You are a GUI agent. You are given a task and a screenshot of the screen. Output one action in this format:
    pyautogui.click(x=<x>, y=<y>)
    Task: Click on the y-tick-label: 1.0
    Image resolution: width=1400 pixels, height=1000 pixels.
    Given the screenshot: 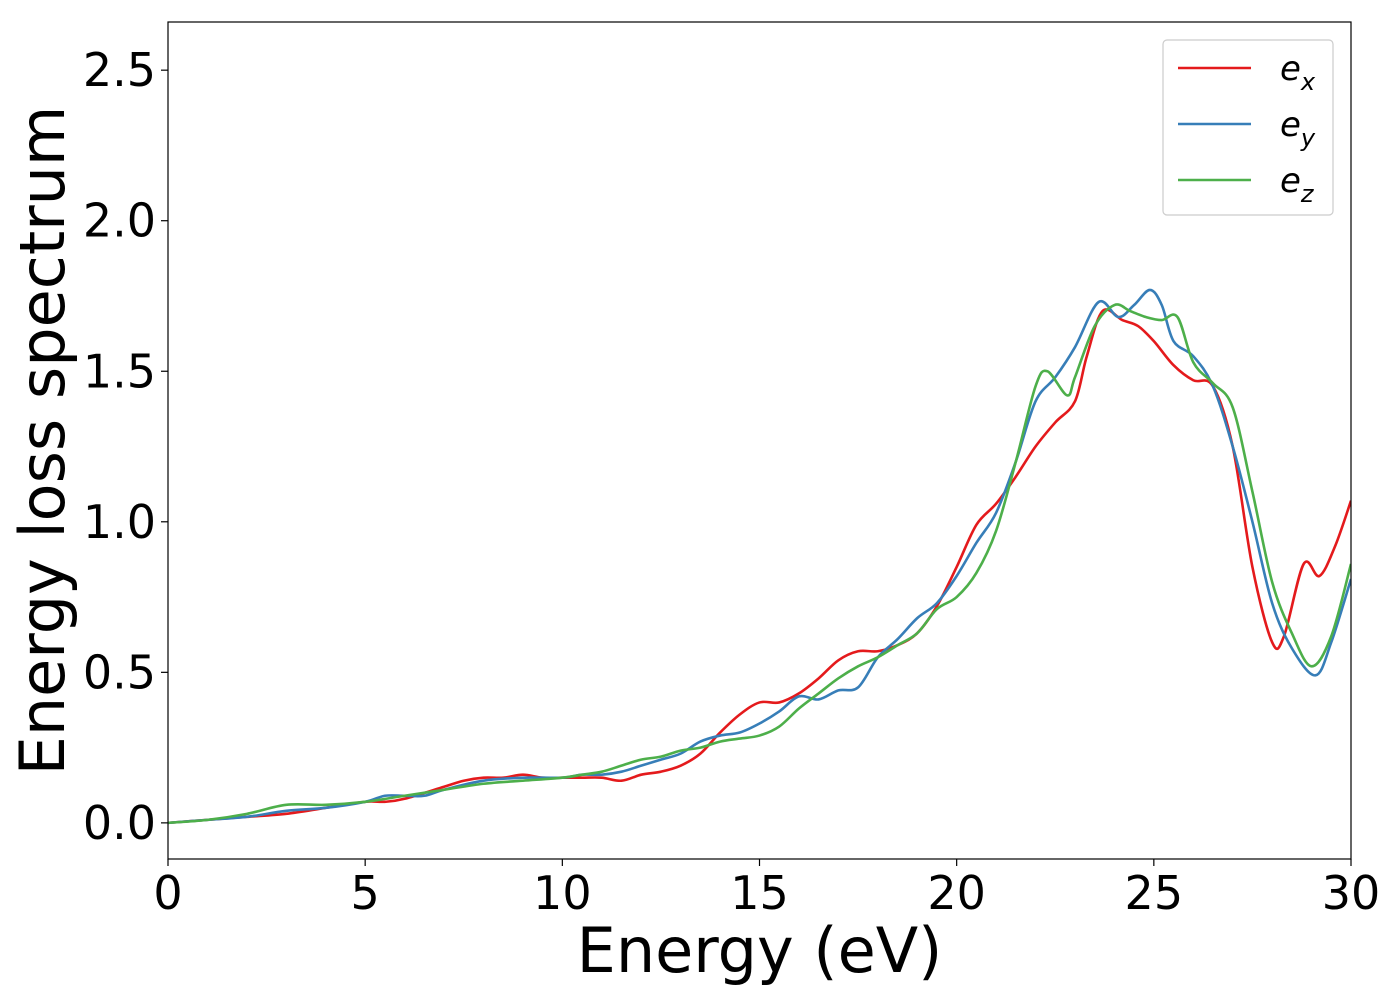 What is the action you would take?
    pyautogui.click(x=119, y=522)
    